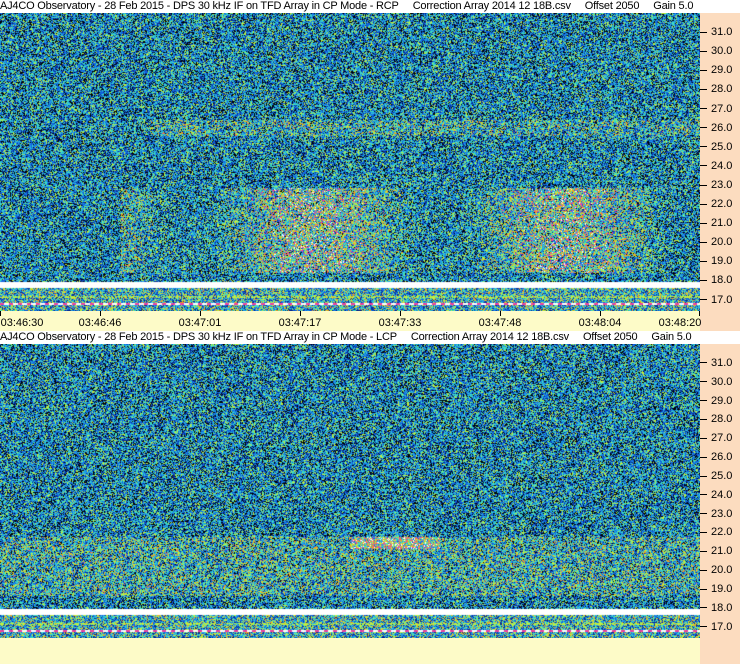 The image size is (740, 664). What do you see at coordinates (300, 323) in the screenshot?
I see `x-tick-label: 03:47:17` at bounding box center [300, 323].